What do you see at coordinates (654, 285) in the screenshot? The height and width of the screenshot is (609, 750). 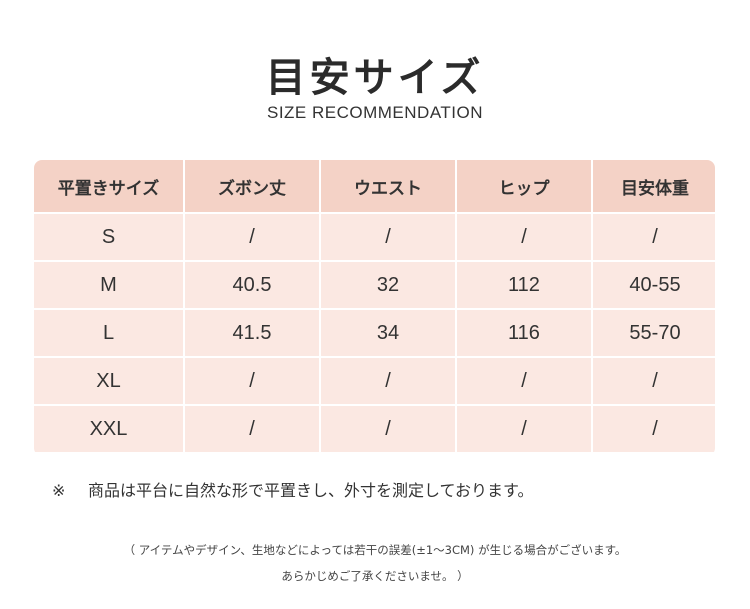 I see `table-cell: 40-55` at bounding box center [654, 285].